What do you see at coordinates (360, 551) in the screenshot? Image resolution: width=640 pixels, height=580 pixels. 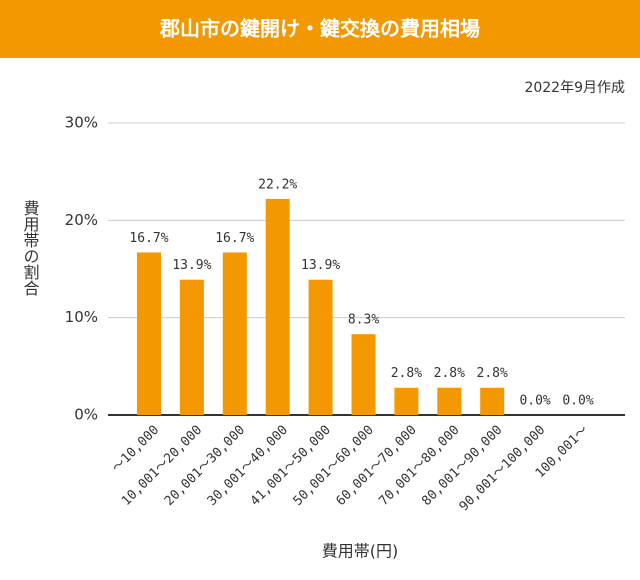 I see `x-axis-label: 費用帯(円)` at bounding box center [360, 551].